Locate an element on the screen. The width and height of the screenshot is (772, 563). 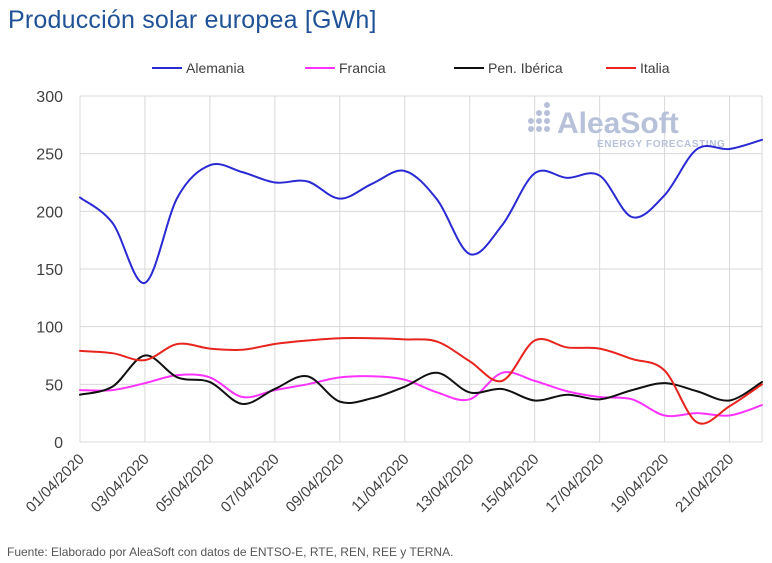
x-tick-label: 19/04/2020 is located at coordinates (639, 483).